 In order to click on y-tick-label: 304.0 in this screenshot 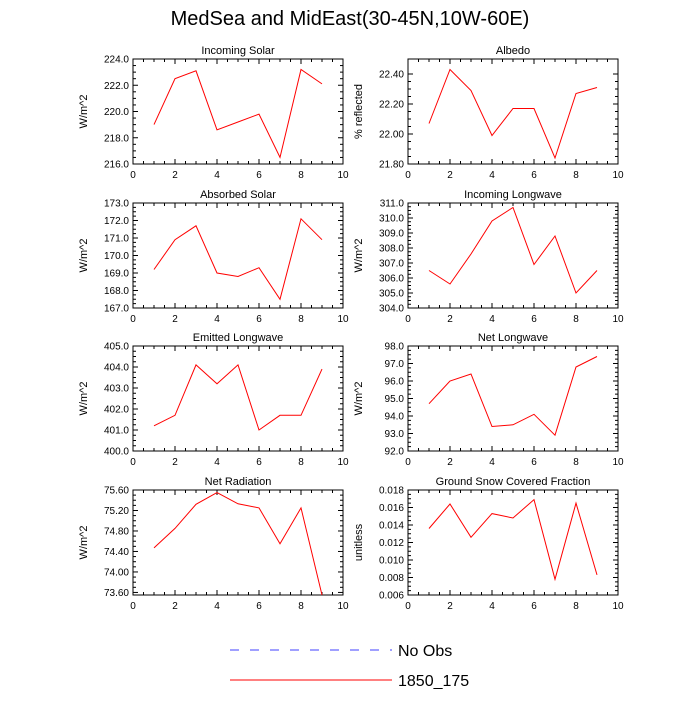, I will do `click(391, 309)`.